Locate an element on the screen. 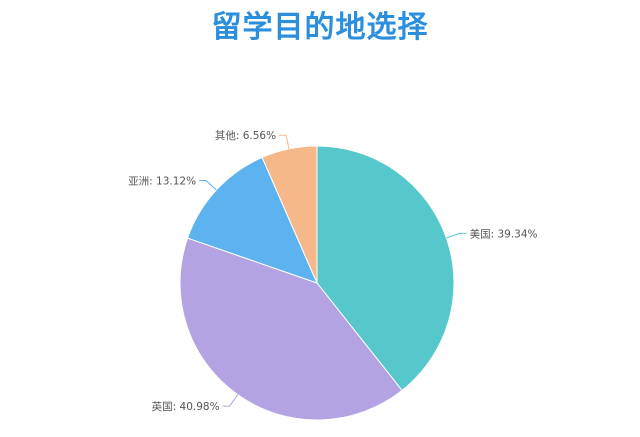  slice-label-3: 亚洲: 13.12% is located at coordinates (162, 182).